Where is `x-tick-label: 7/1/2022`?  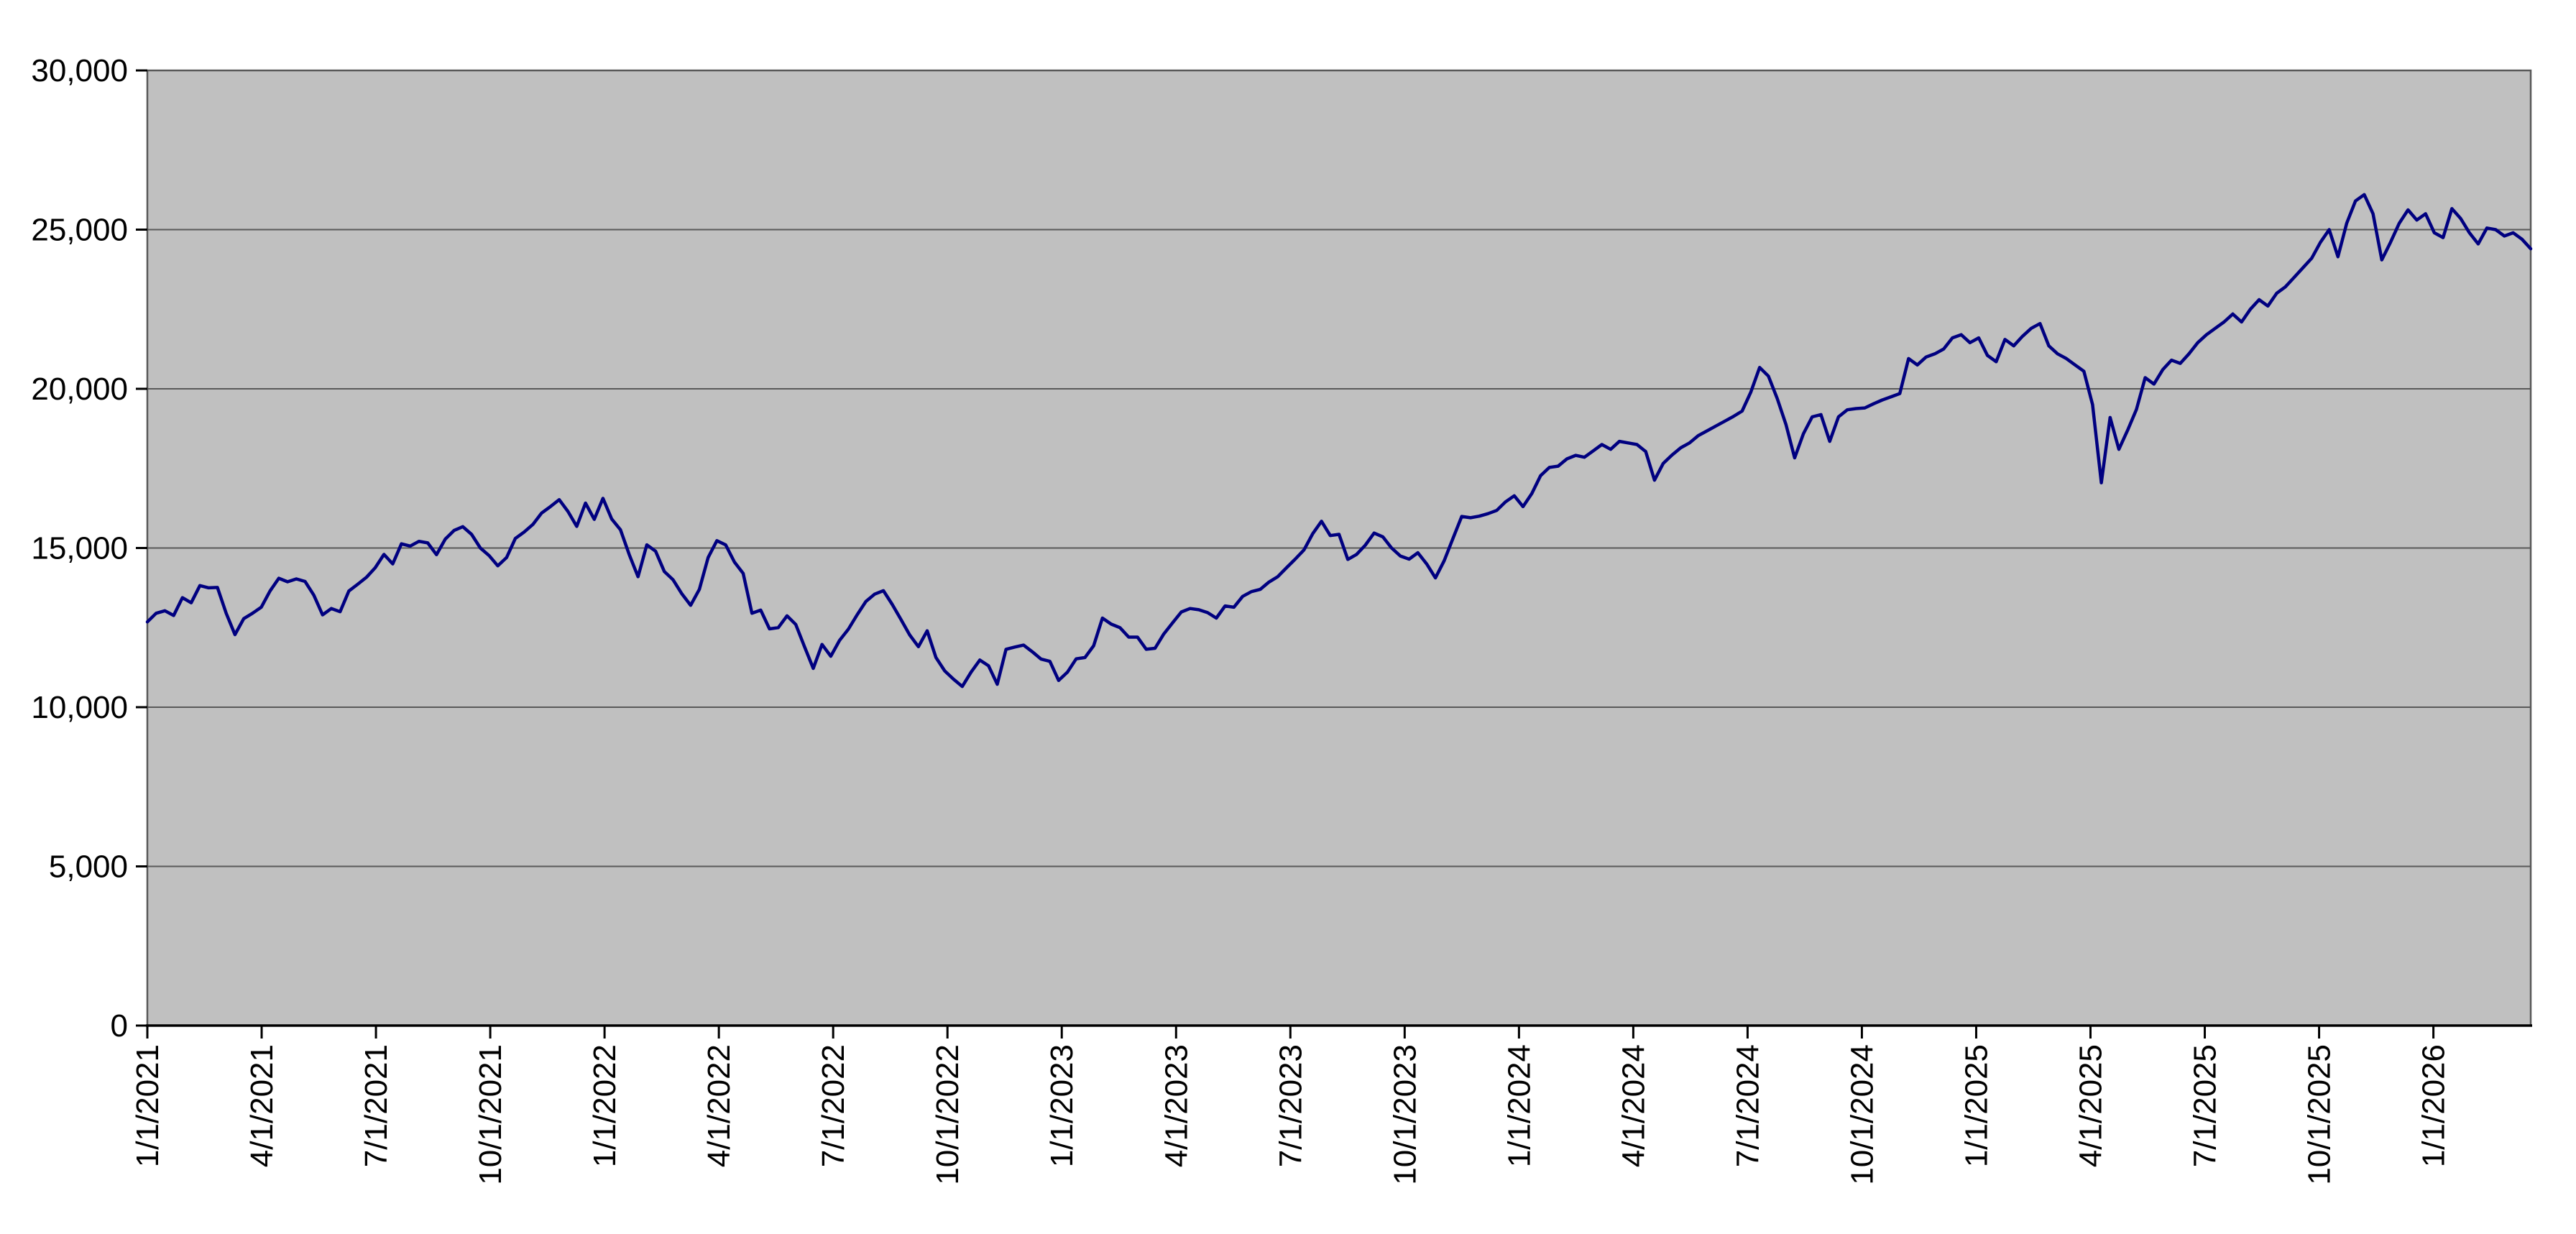 x-tick-label: 7/1/2022 is located at coordinates (833, 1106).